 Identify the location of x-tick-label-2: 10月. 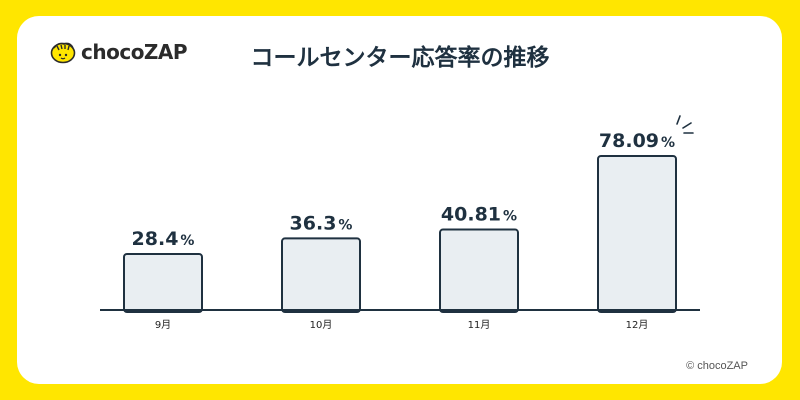
(321, 325).